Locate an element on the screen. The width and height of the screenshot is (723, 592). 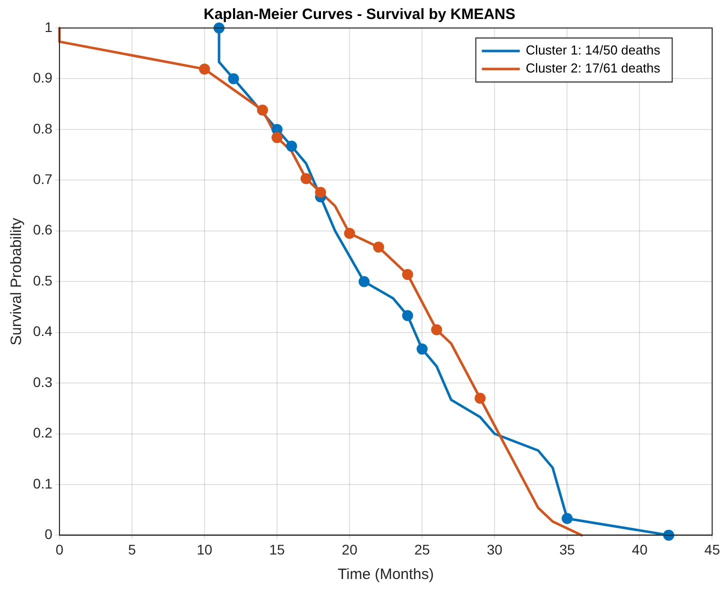
y-tick-label: 0.6 is located at coordinates (42, 230).